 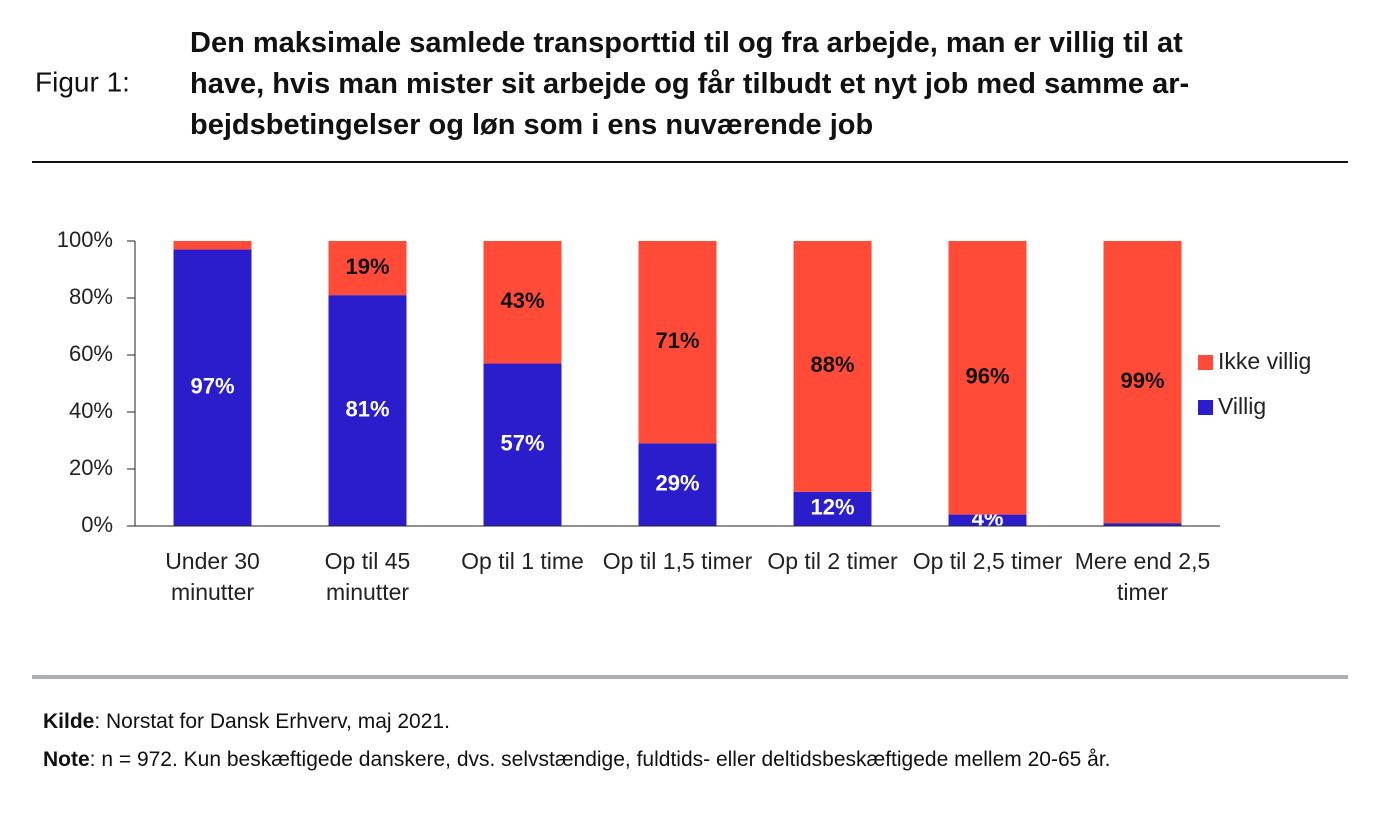 What do you see at coordinates (1242, 406) in the screenshot?
I see `legend-label: Villig` at bounding box center [1242, 406].